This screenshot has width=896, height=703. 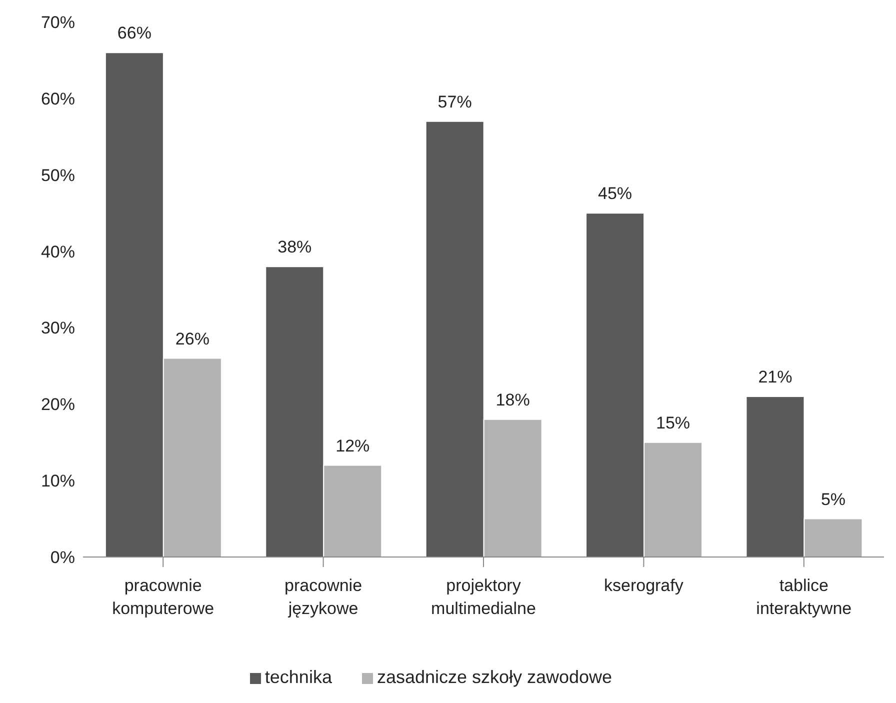 What do you see at coordinates (298, 677) in the screenshot?
I see `legend-label: technika` at bounding box center [298, 677].